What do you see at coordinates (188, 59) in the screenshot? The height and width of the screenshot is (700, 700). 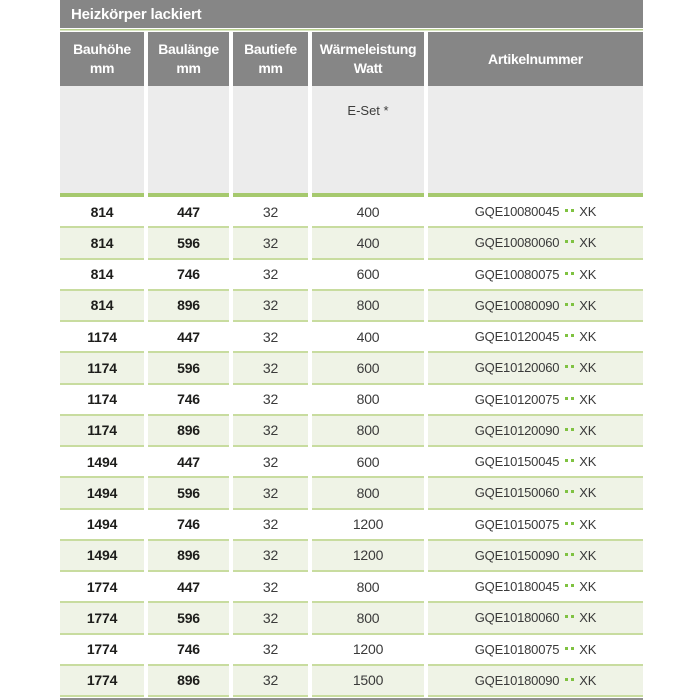 I see `column-header-baulaenge: Baulänge mm` at bounding box center [188, 59].